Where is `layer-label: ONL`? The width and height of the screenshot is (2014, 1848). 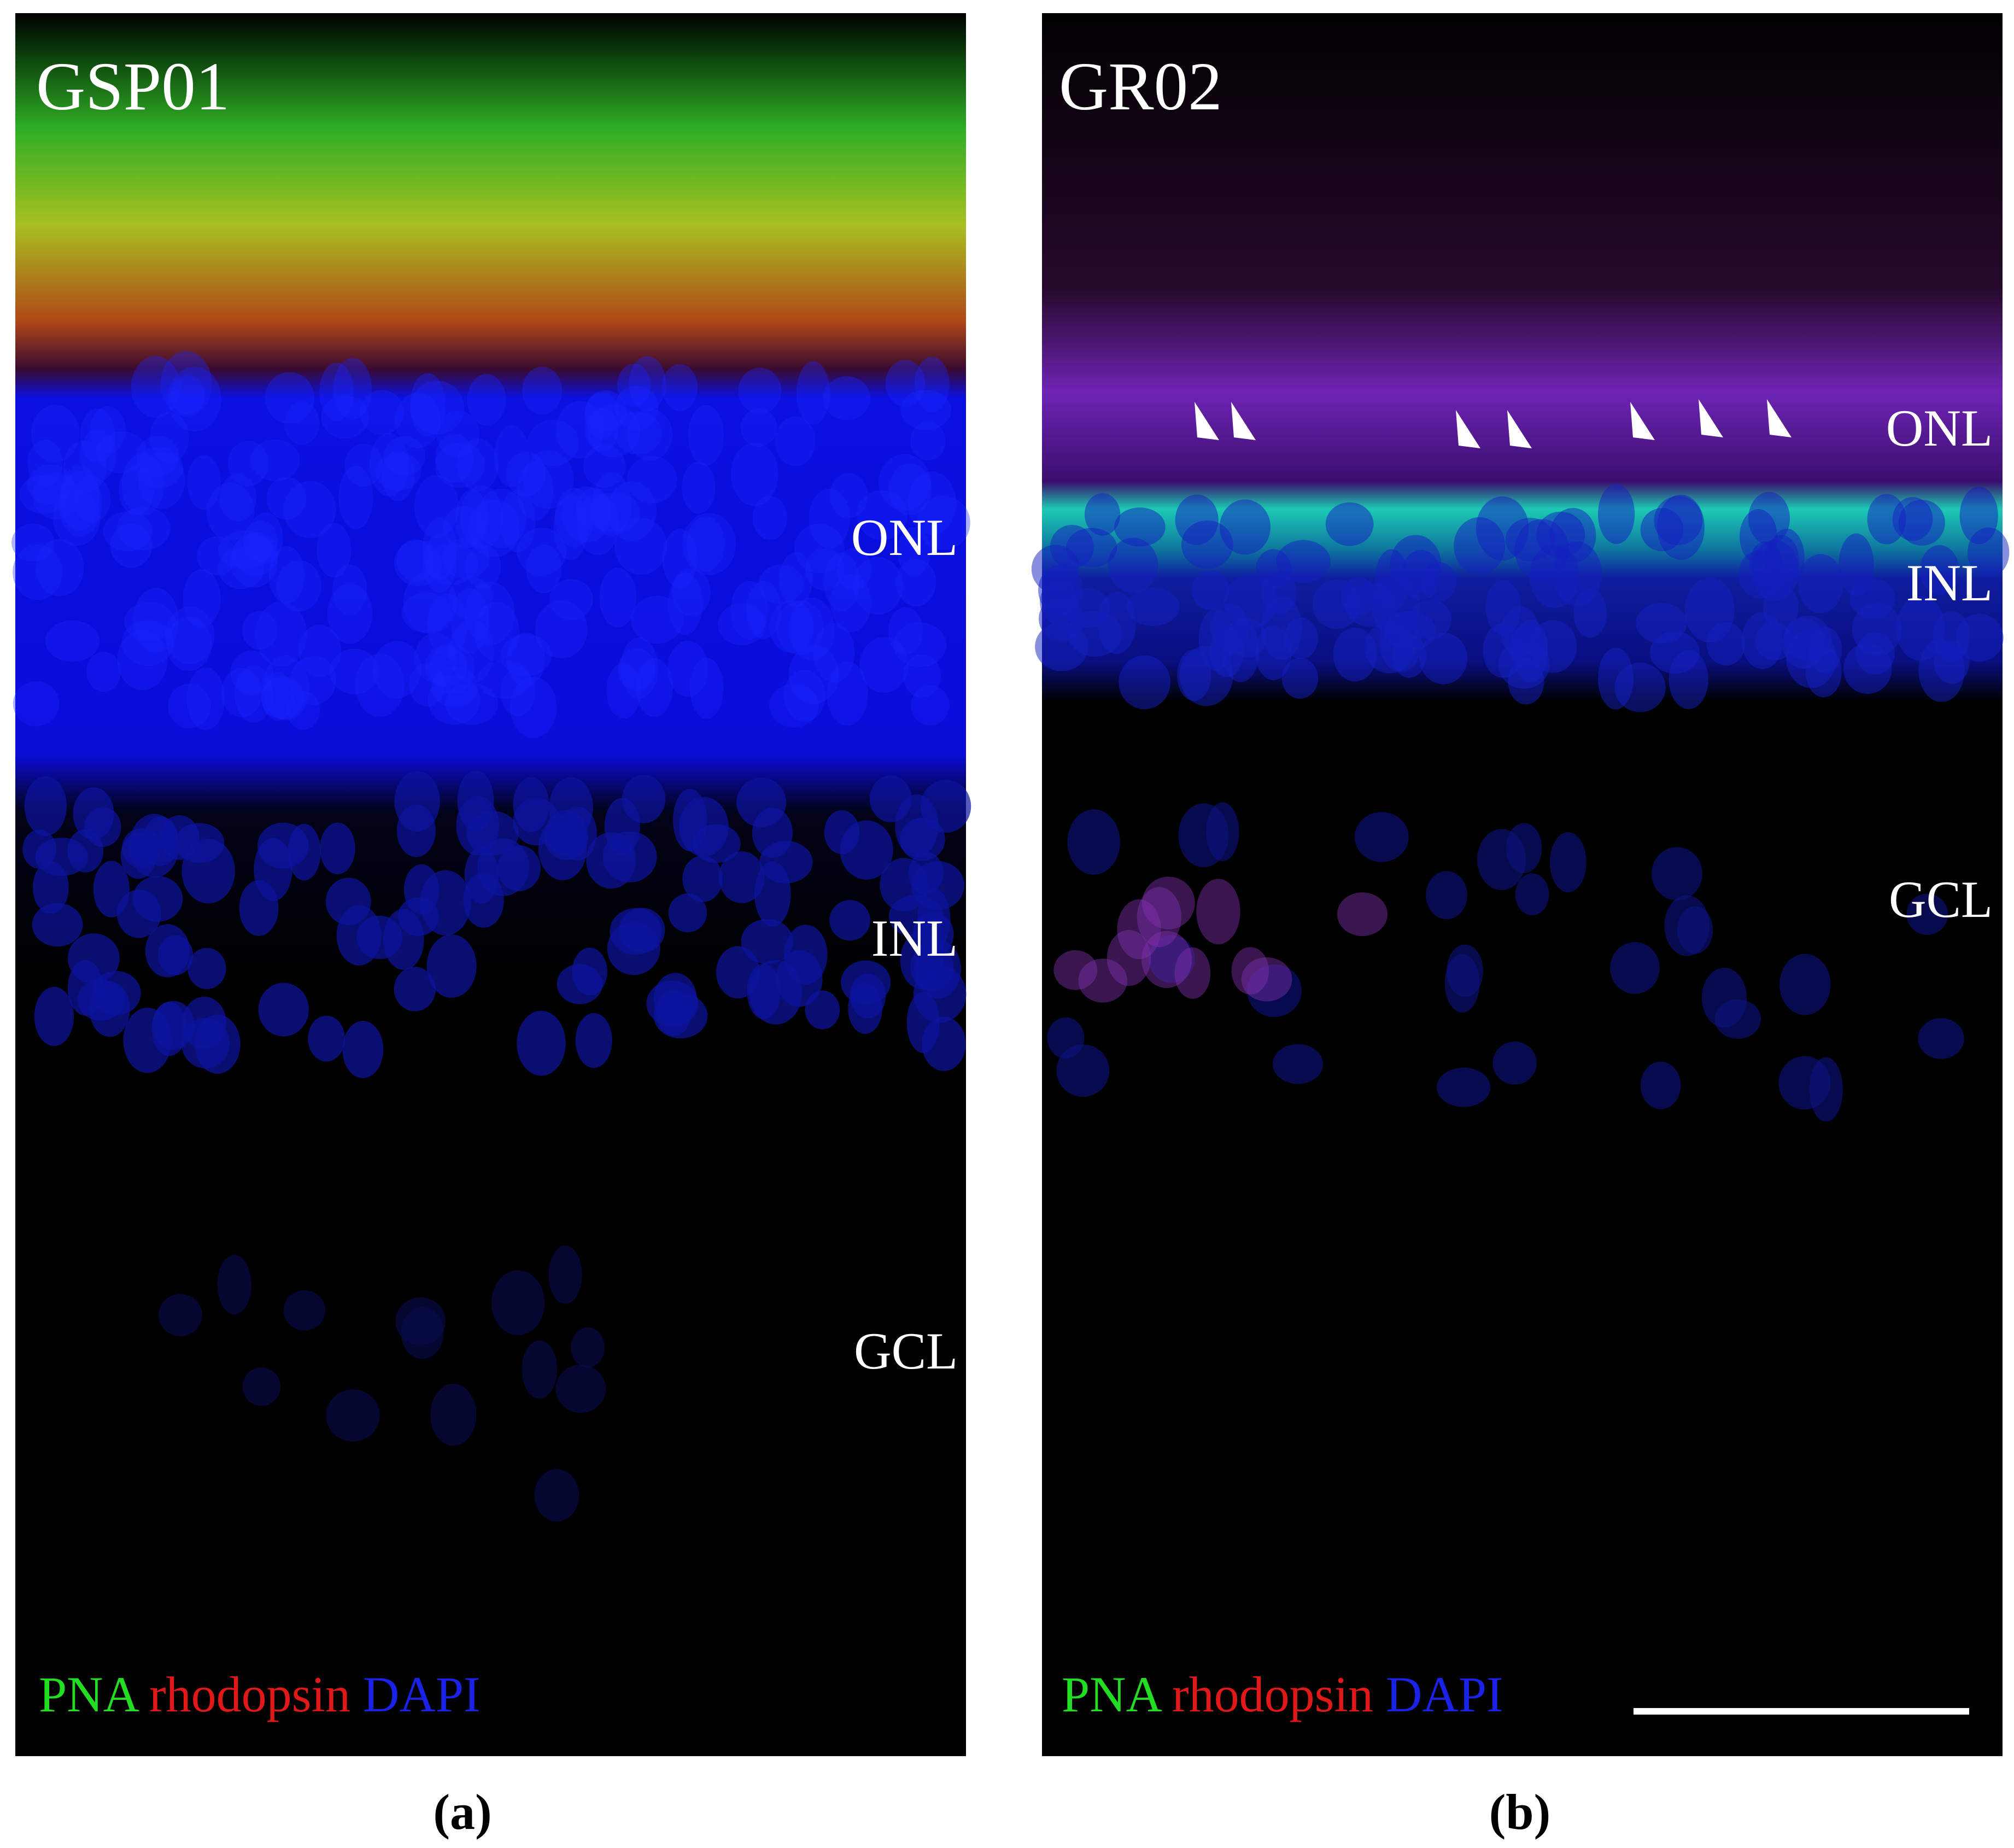
layer-label: ONL is located at coordinates (904, 537).